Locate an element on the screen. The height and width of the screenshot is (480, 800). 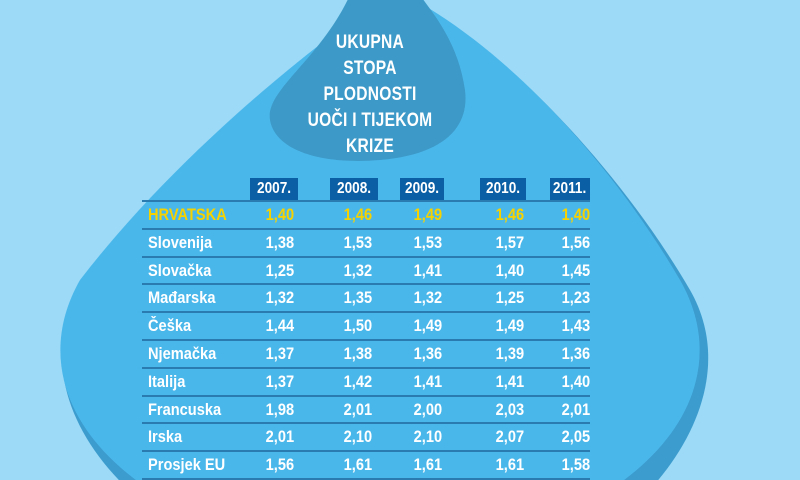
title-line: PLODNOSTI is located at coordinates (370, 94).